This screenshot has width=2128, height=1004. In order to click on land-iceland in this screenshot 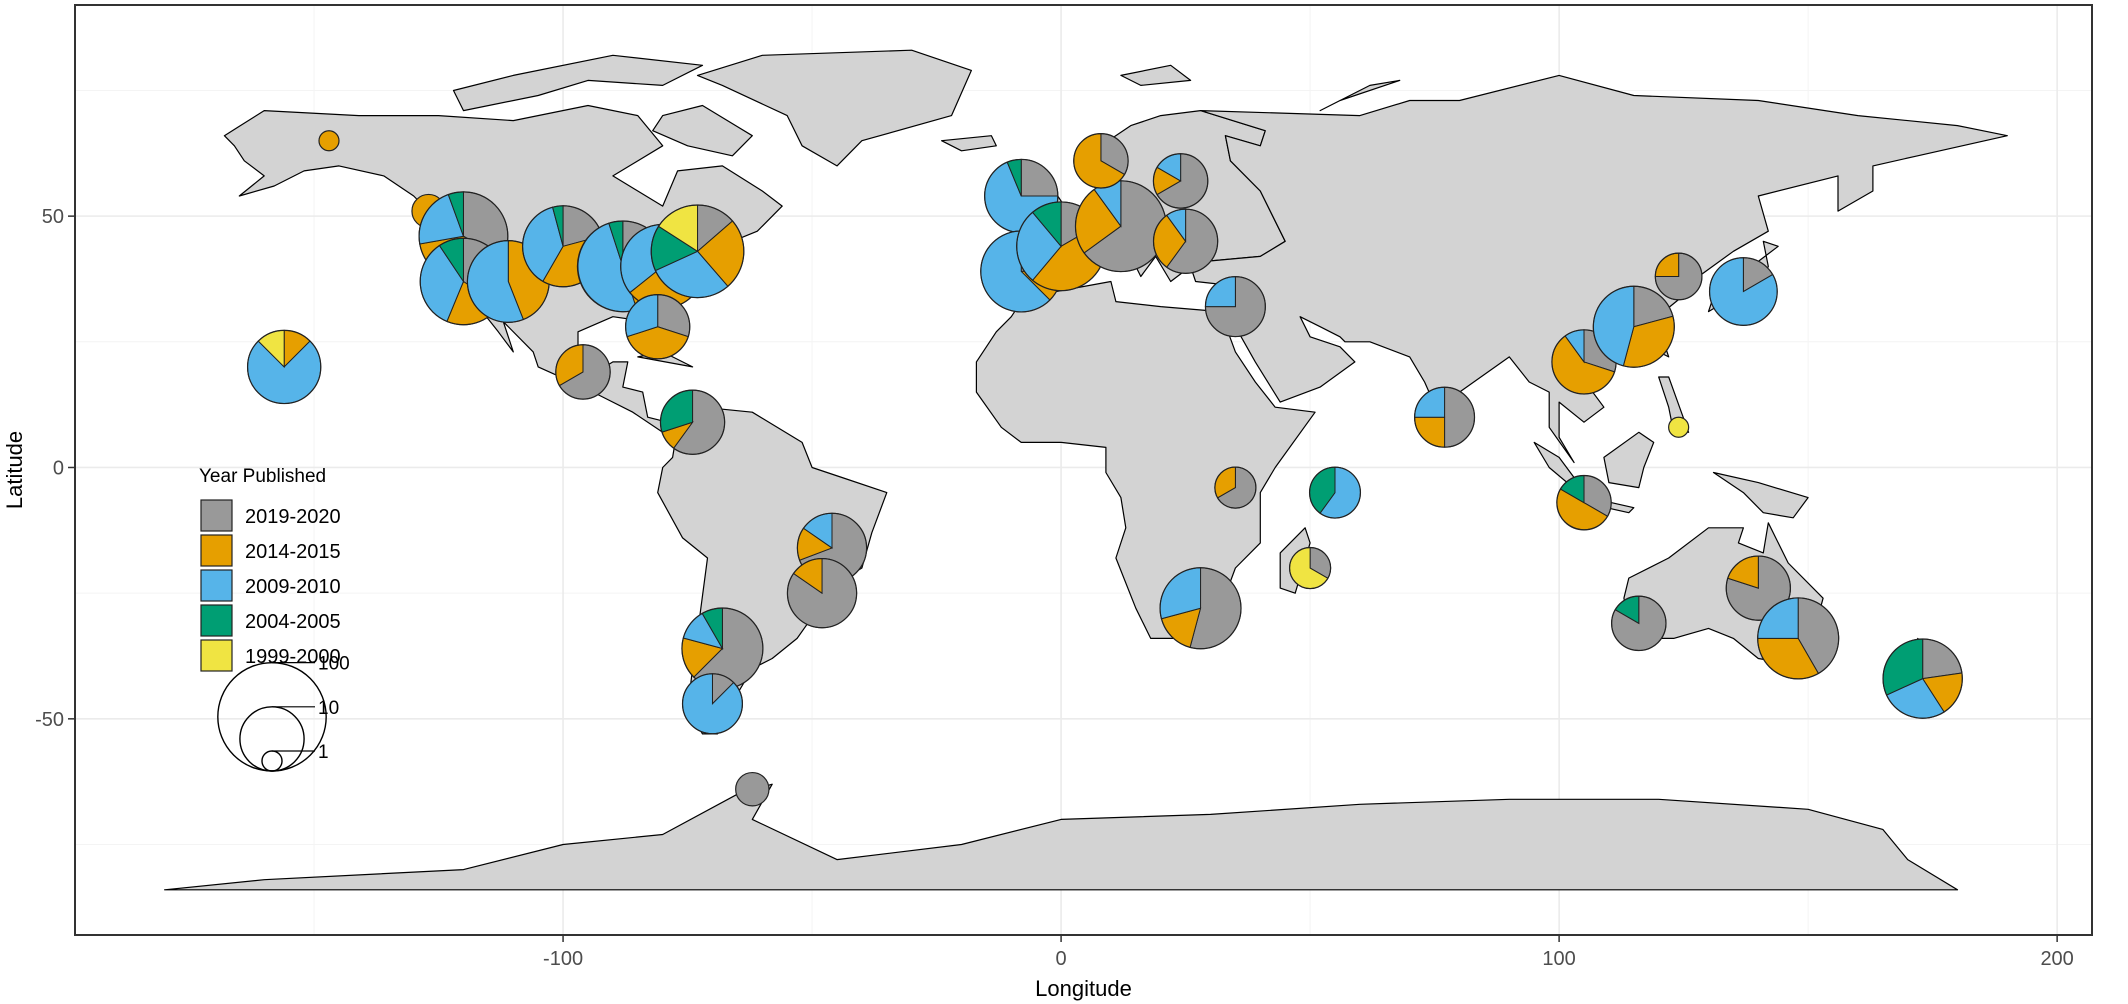, I will do `click(968, 143)`.